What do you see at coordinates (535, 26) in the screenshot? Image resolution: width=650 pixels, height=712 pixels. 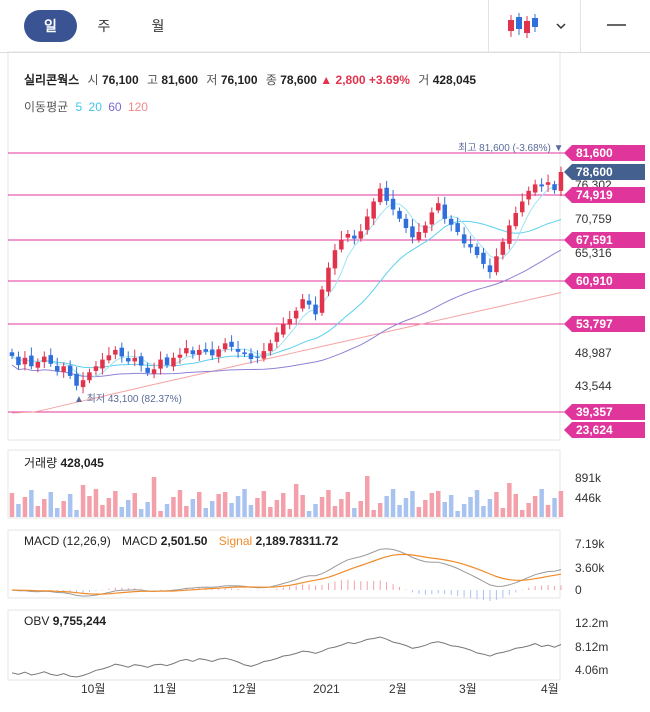 I see `chart-type-selector` at bounding box center [535, 26].